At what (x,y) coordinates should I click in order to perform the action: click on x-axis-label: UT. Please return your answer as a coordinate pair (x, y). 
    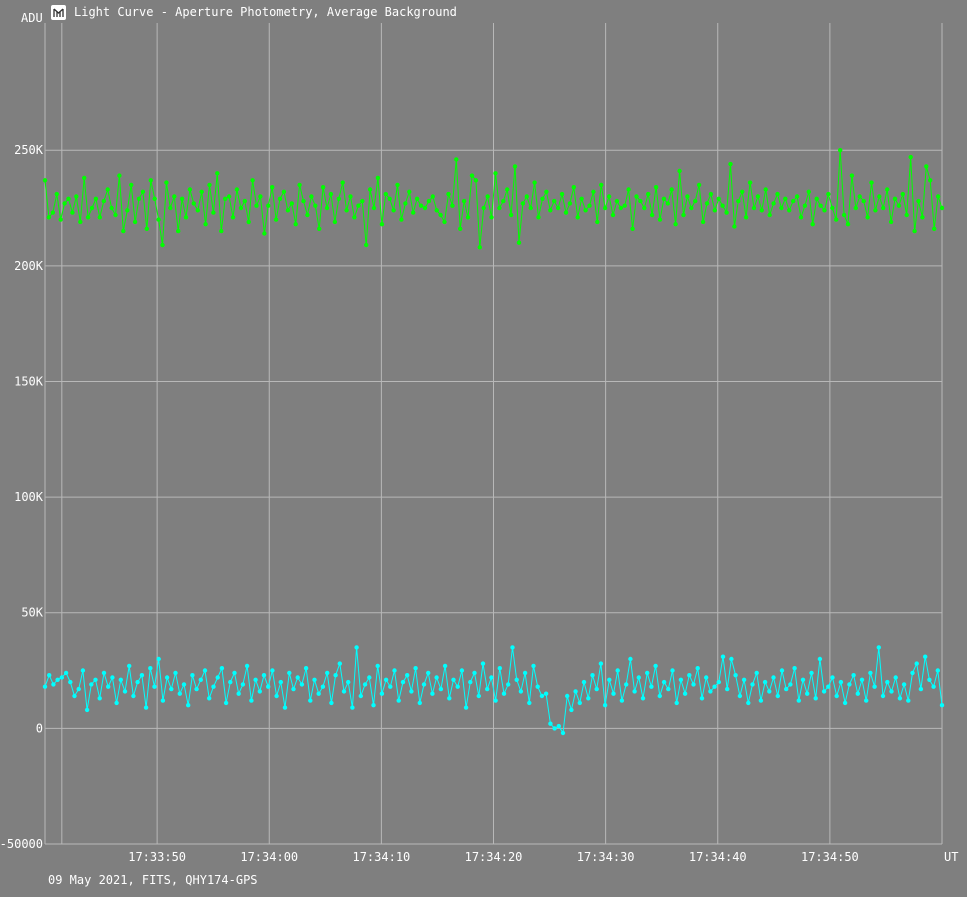
    Looking at the image, I should click on (951, 857).